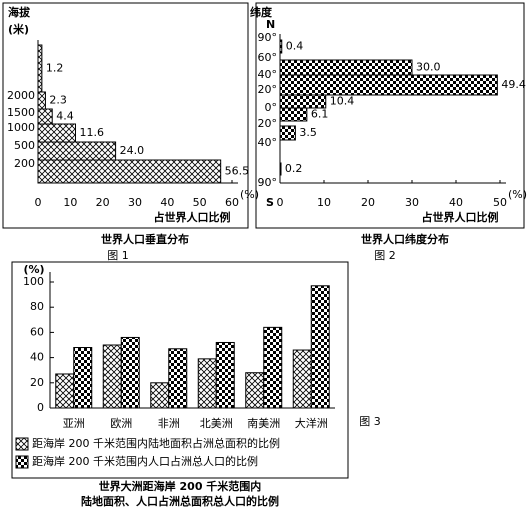 The height and width of the screenshot is (510, 529). What do you see at coordinates (216, 423) in the screenshot?
I see `x-tick-label: 北美洲` at bounding box center [216, 423].